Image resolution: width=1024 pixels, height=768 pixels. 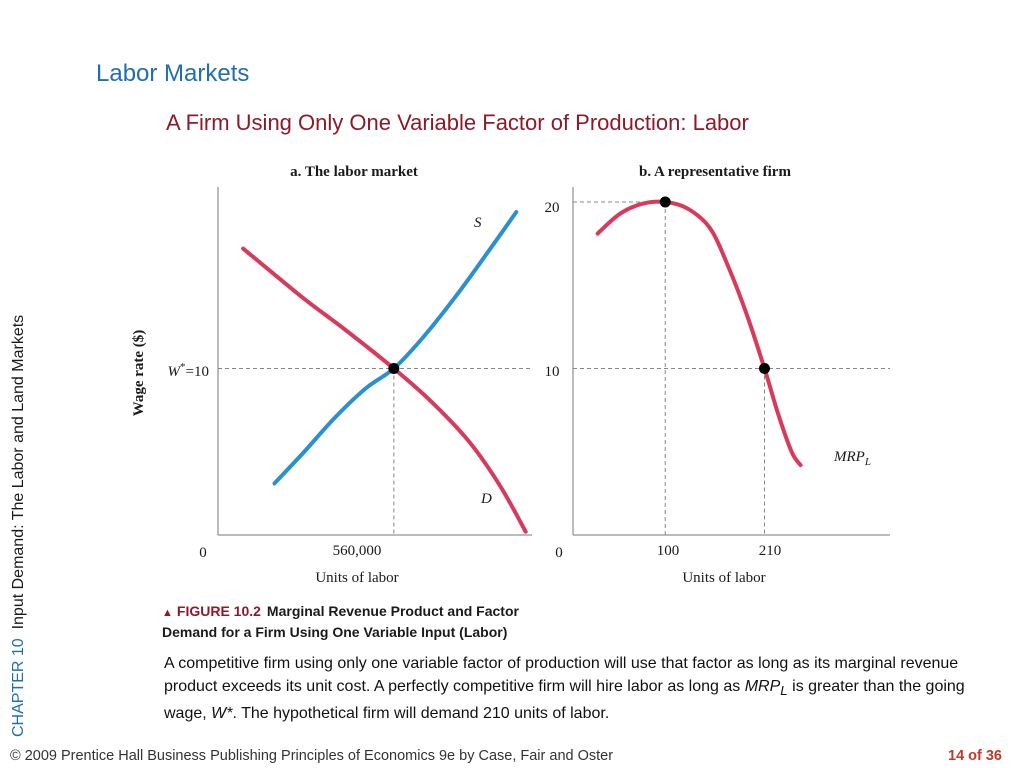 What do you see at coordinates (764, 368) in the screenshot?
I see `mrp-wage-point` at bounding box center [764, 368].